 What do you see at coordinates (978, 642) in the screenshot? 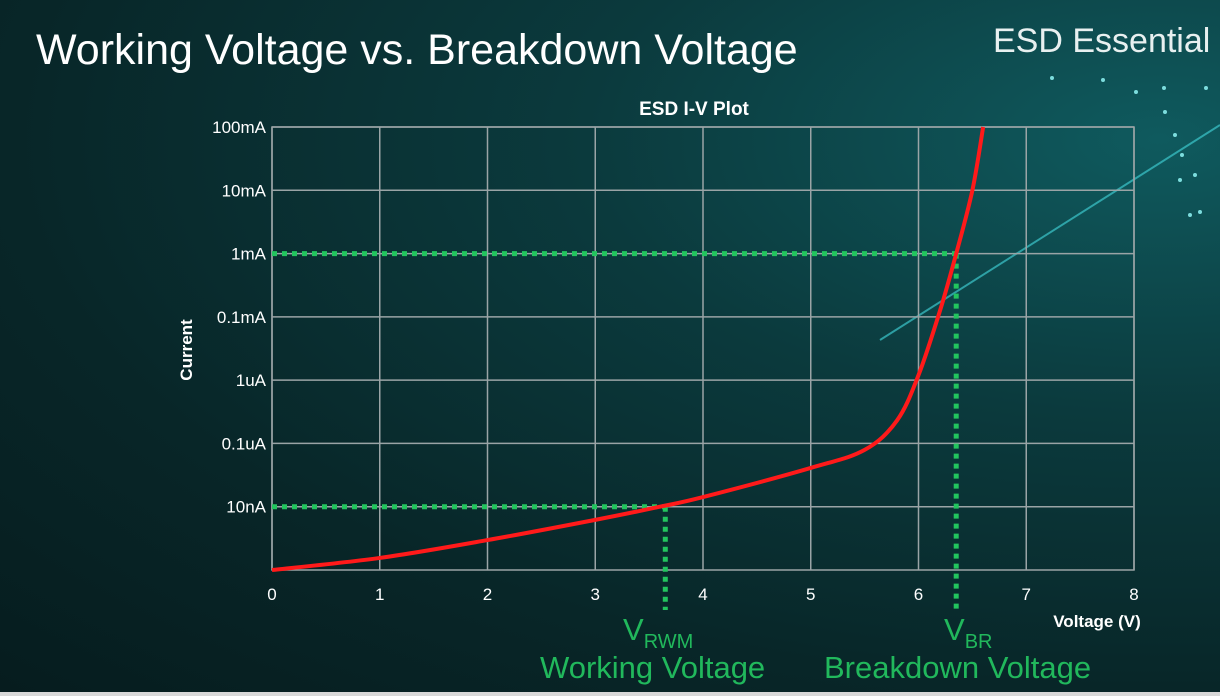
I see `vbr-subscript: BR` at bounding box center [978, 642].